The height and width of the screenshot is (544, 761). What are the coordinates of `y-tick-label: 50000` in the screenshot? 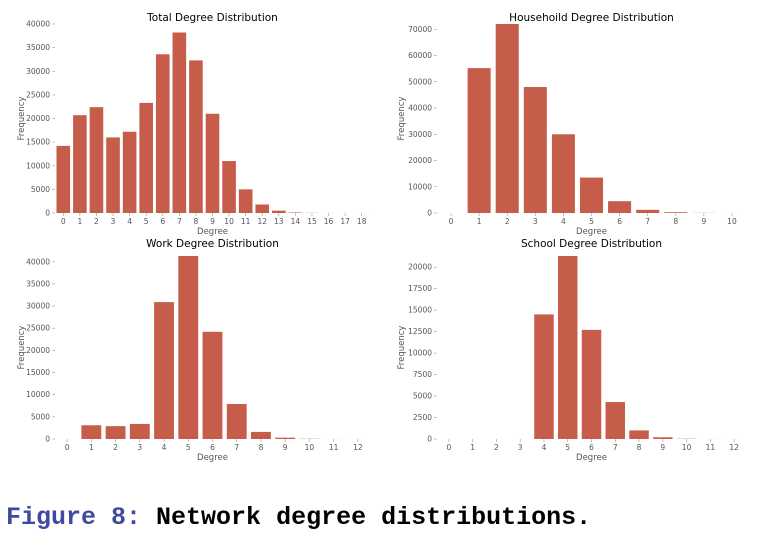 It's located at (420, 81).